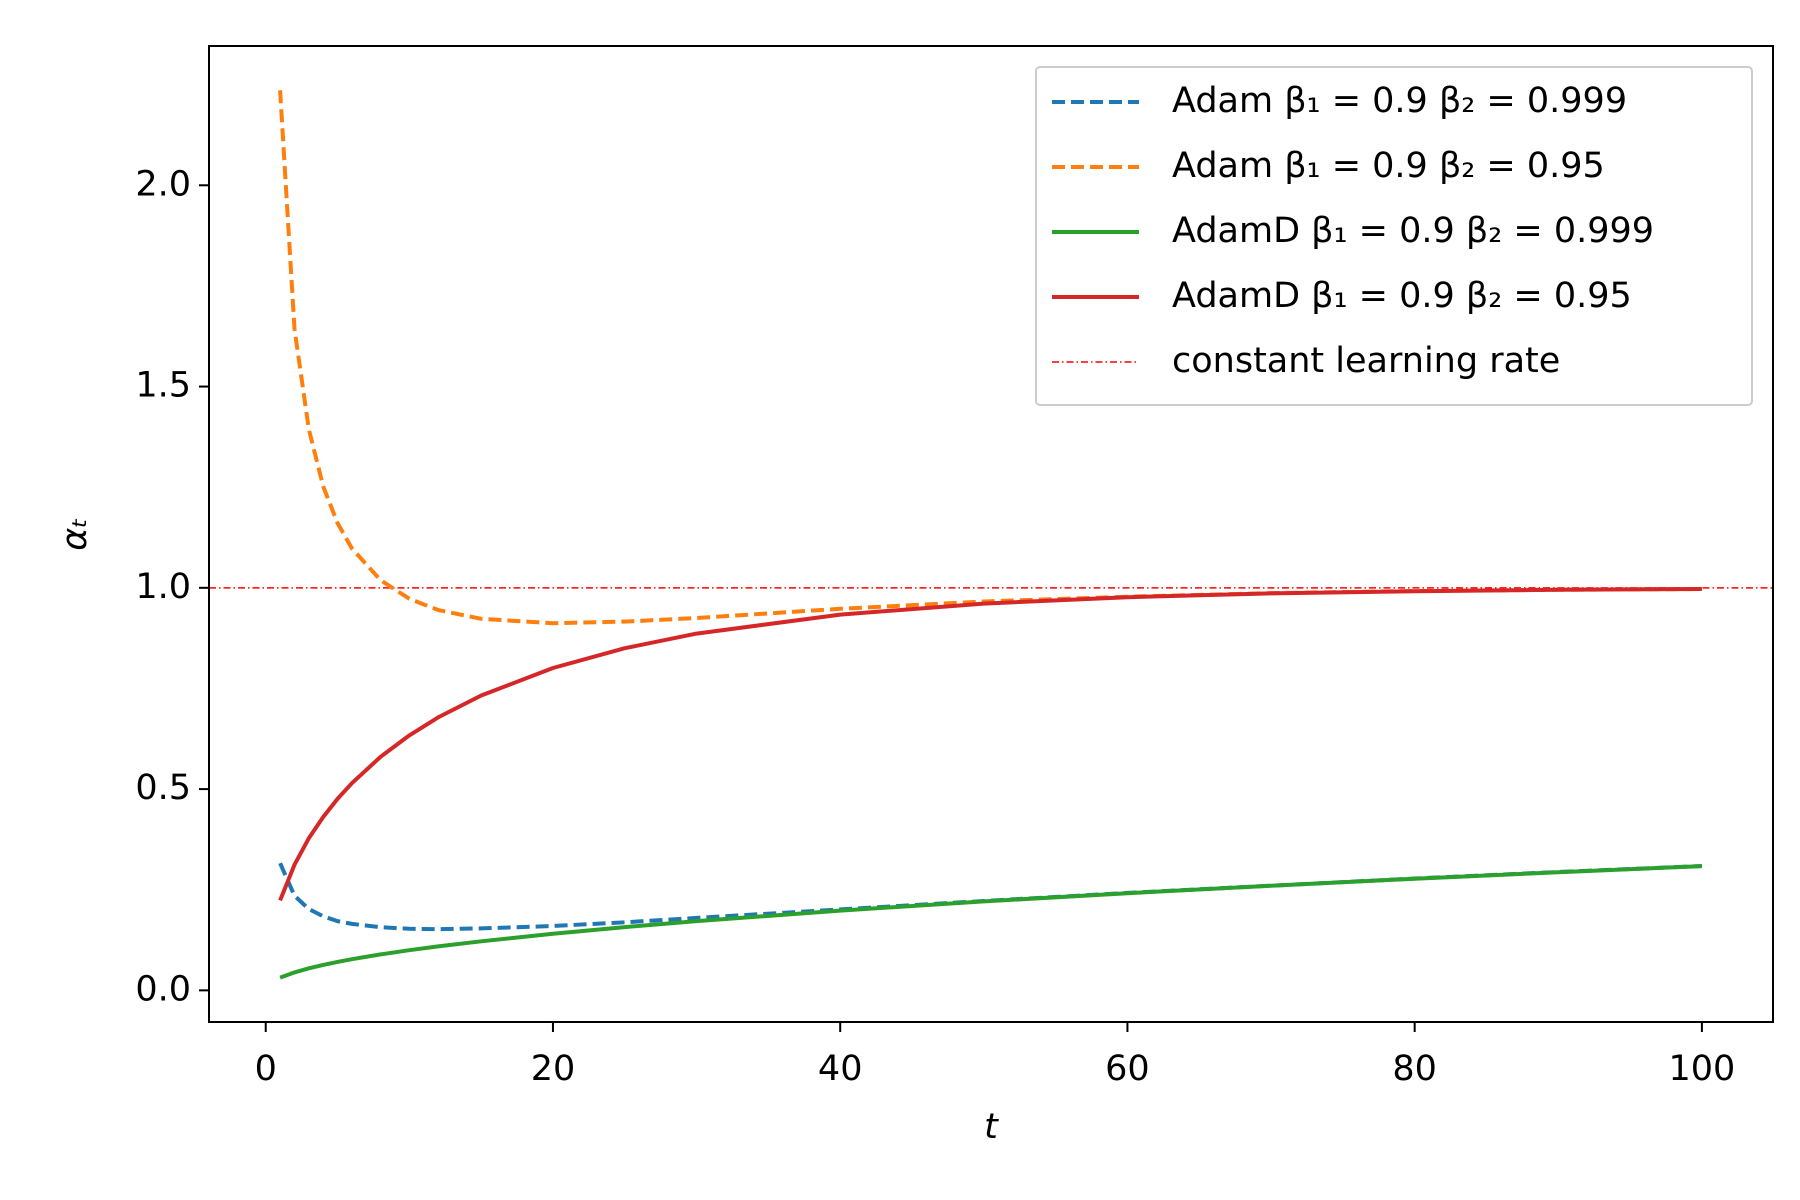 Image resolution: width=1800 pixels, height=1200 pixels. I want to click on x-tick-label: 80, so click(1414, 1069).